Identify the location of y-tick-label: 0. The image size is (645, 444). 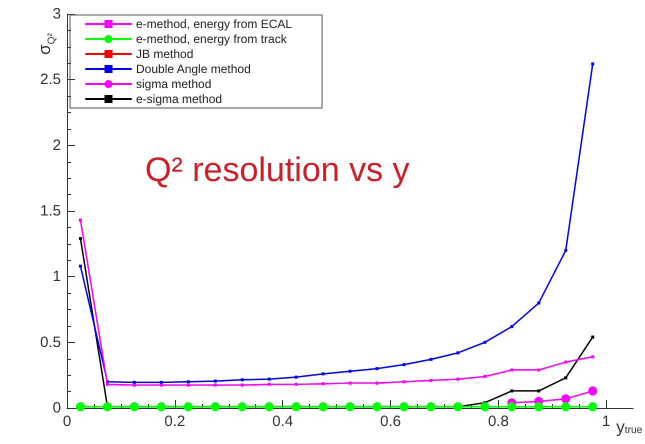
(56, 408).